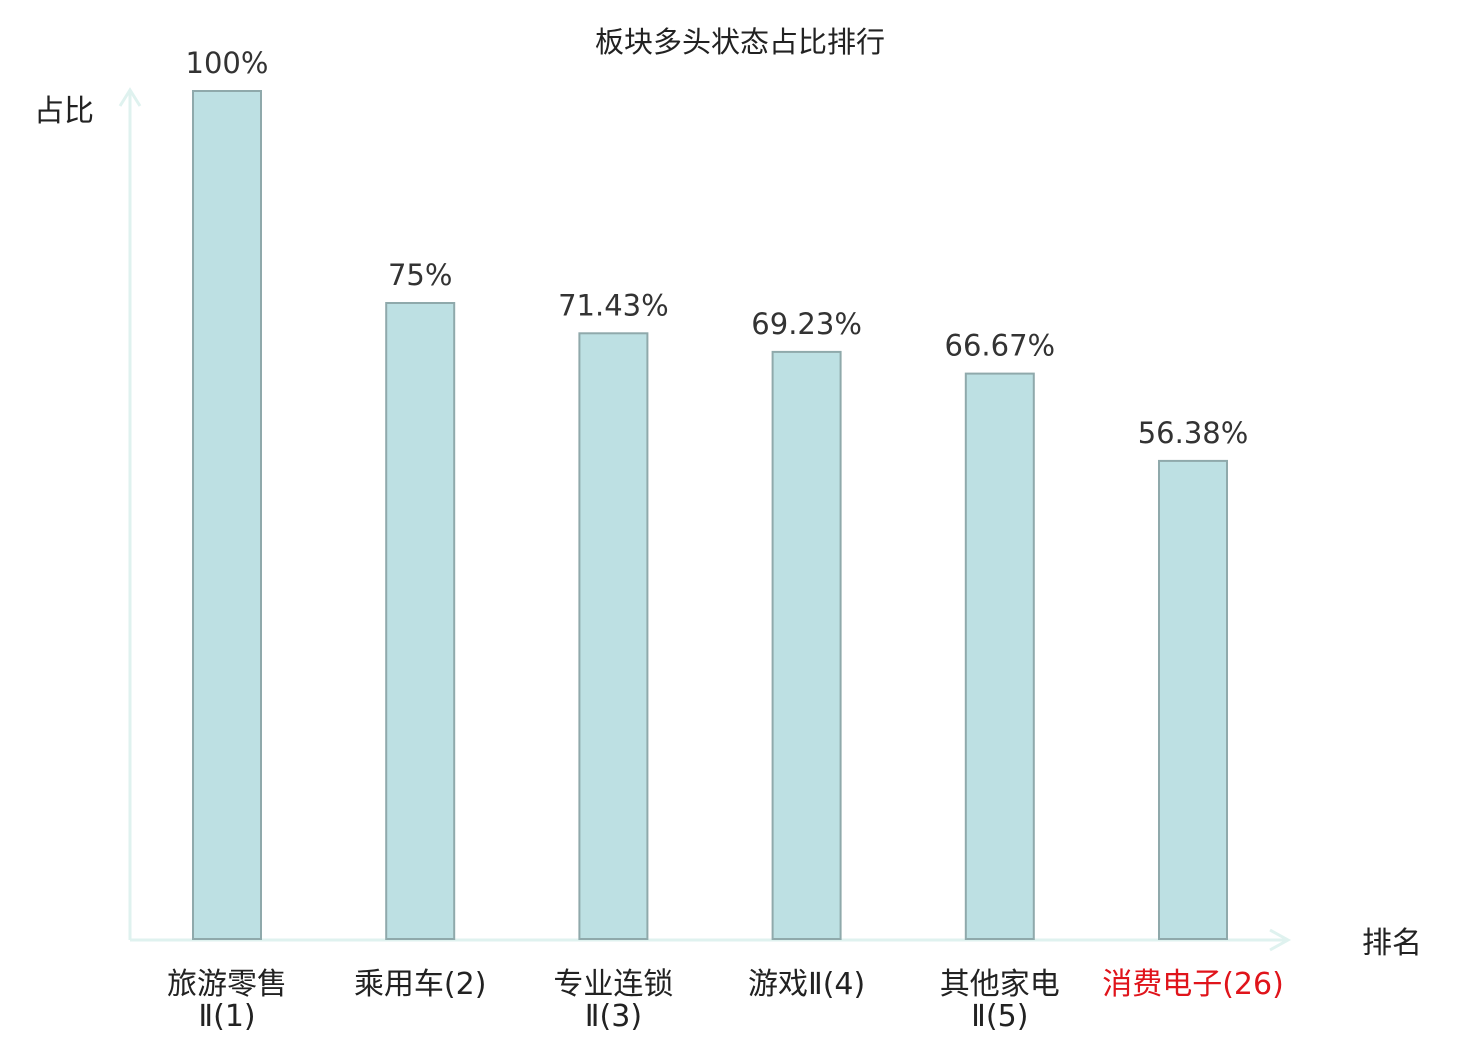 This screenshot has width=1480, height=1044. I want to click on value-label-6: 56.38%, so click(1193, 433).